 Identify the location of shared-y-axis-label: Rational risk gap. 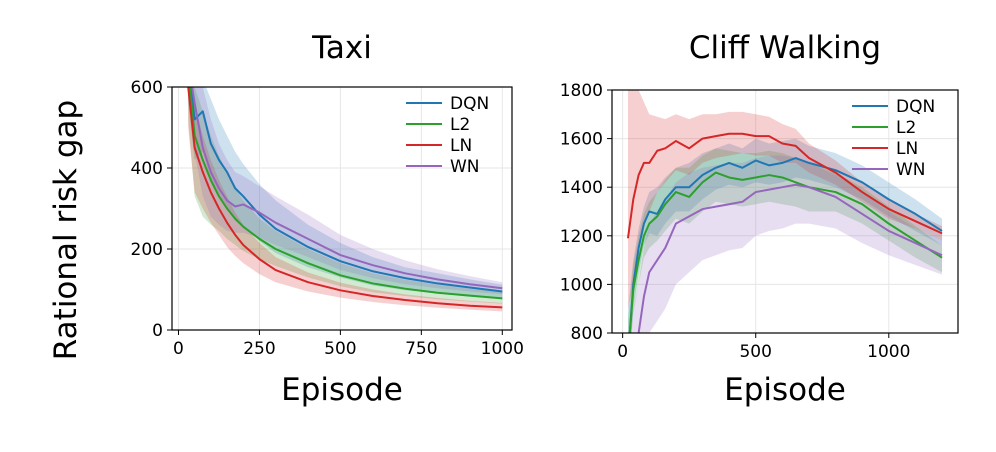
(66, 230).